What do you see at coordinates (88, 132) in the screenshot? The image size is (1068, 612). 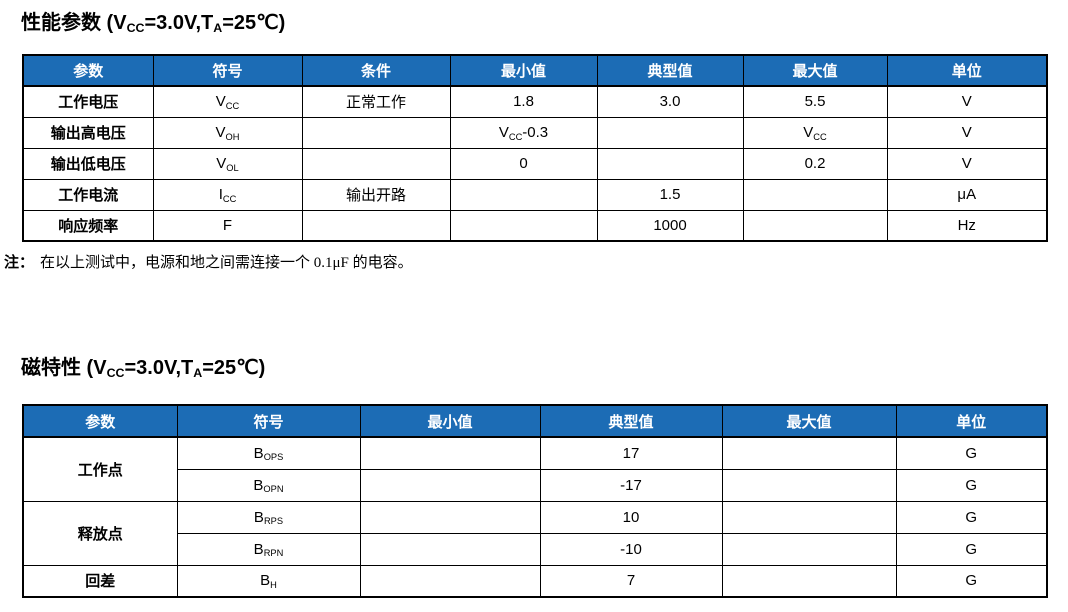 I see `cell-param: 输出高电压` at bounding box center [88, 132].